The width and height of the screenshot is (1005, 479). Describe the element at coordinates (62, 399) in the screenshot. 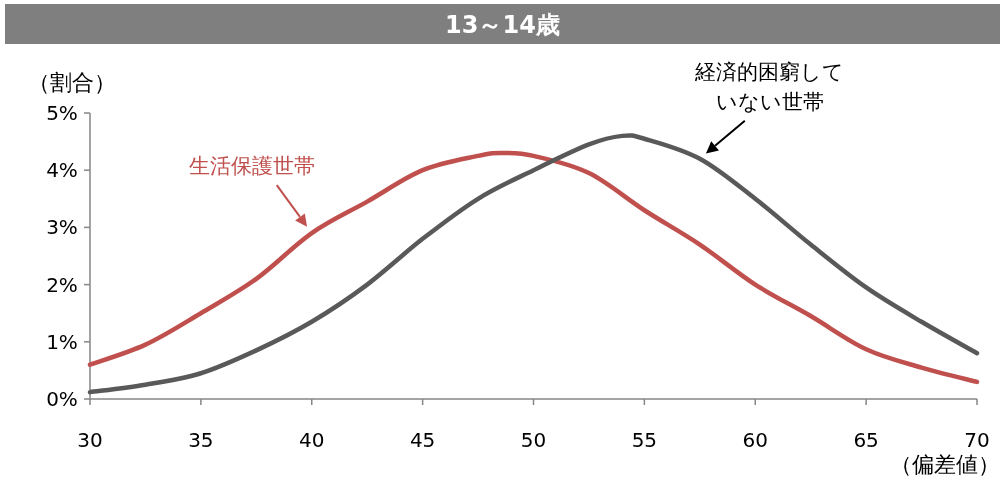

I see `y-tick-label: 0%` at that location.